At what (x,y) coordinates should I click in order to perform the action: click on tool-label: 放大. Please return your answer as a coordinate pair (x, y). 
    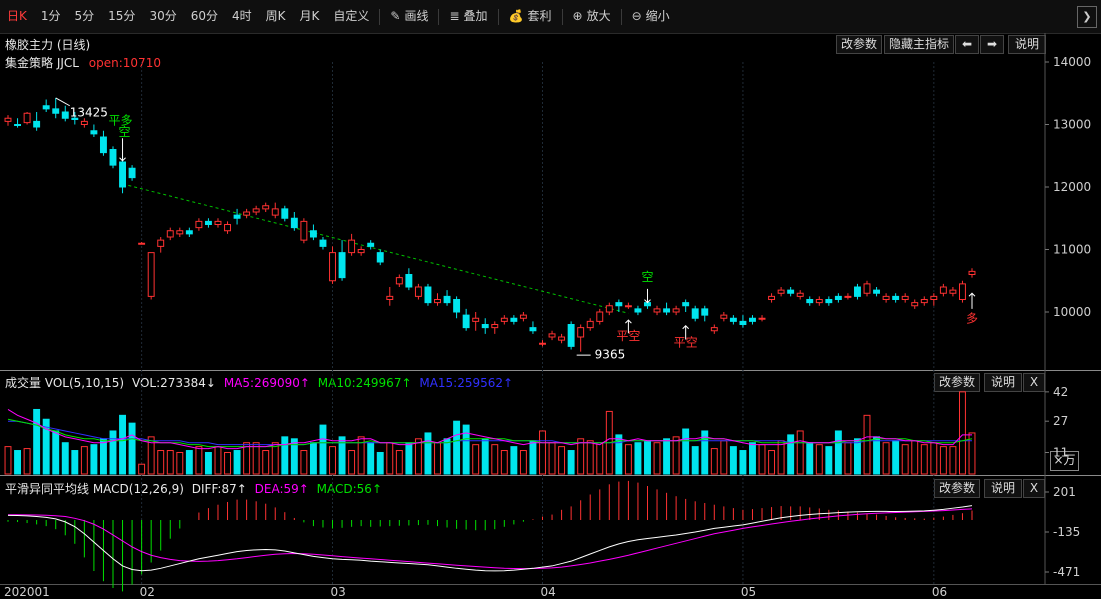
    Looking at the image, I should click on (598, 16).